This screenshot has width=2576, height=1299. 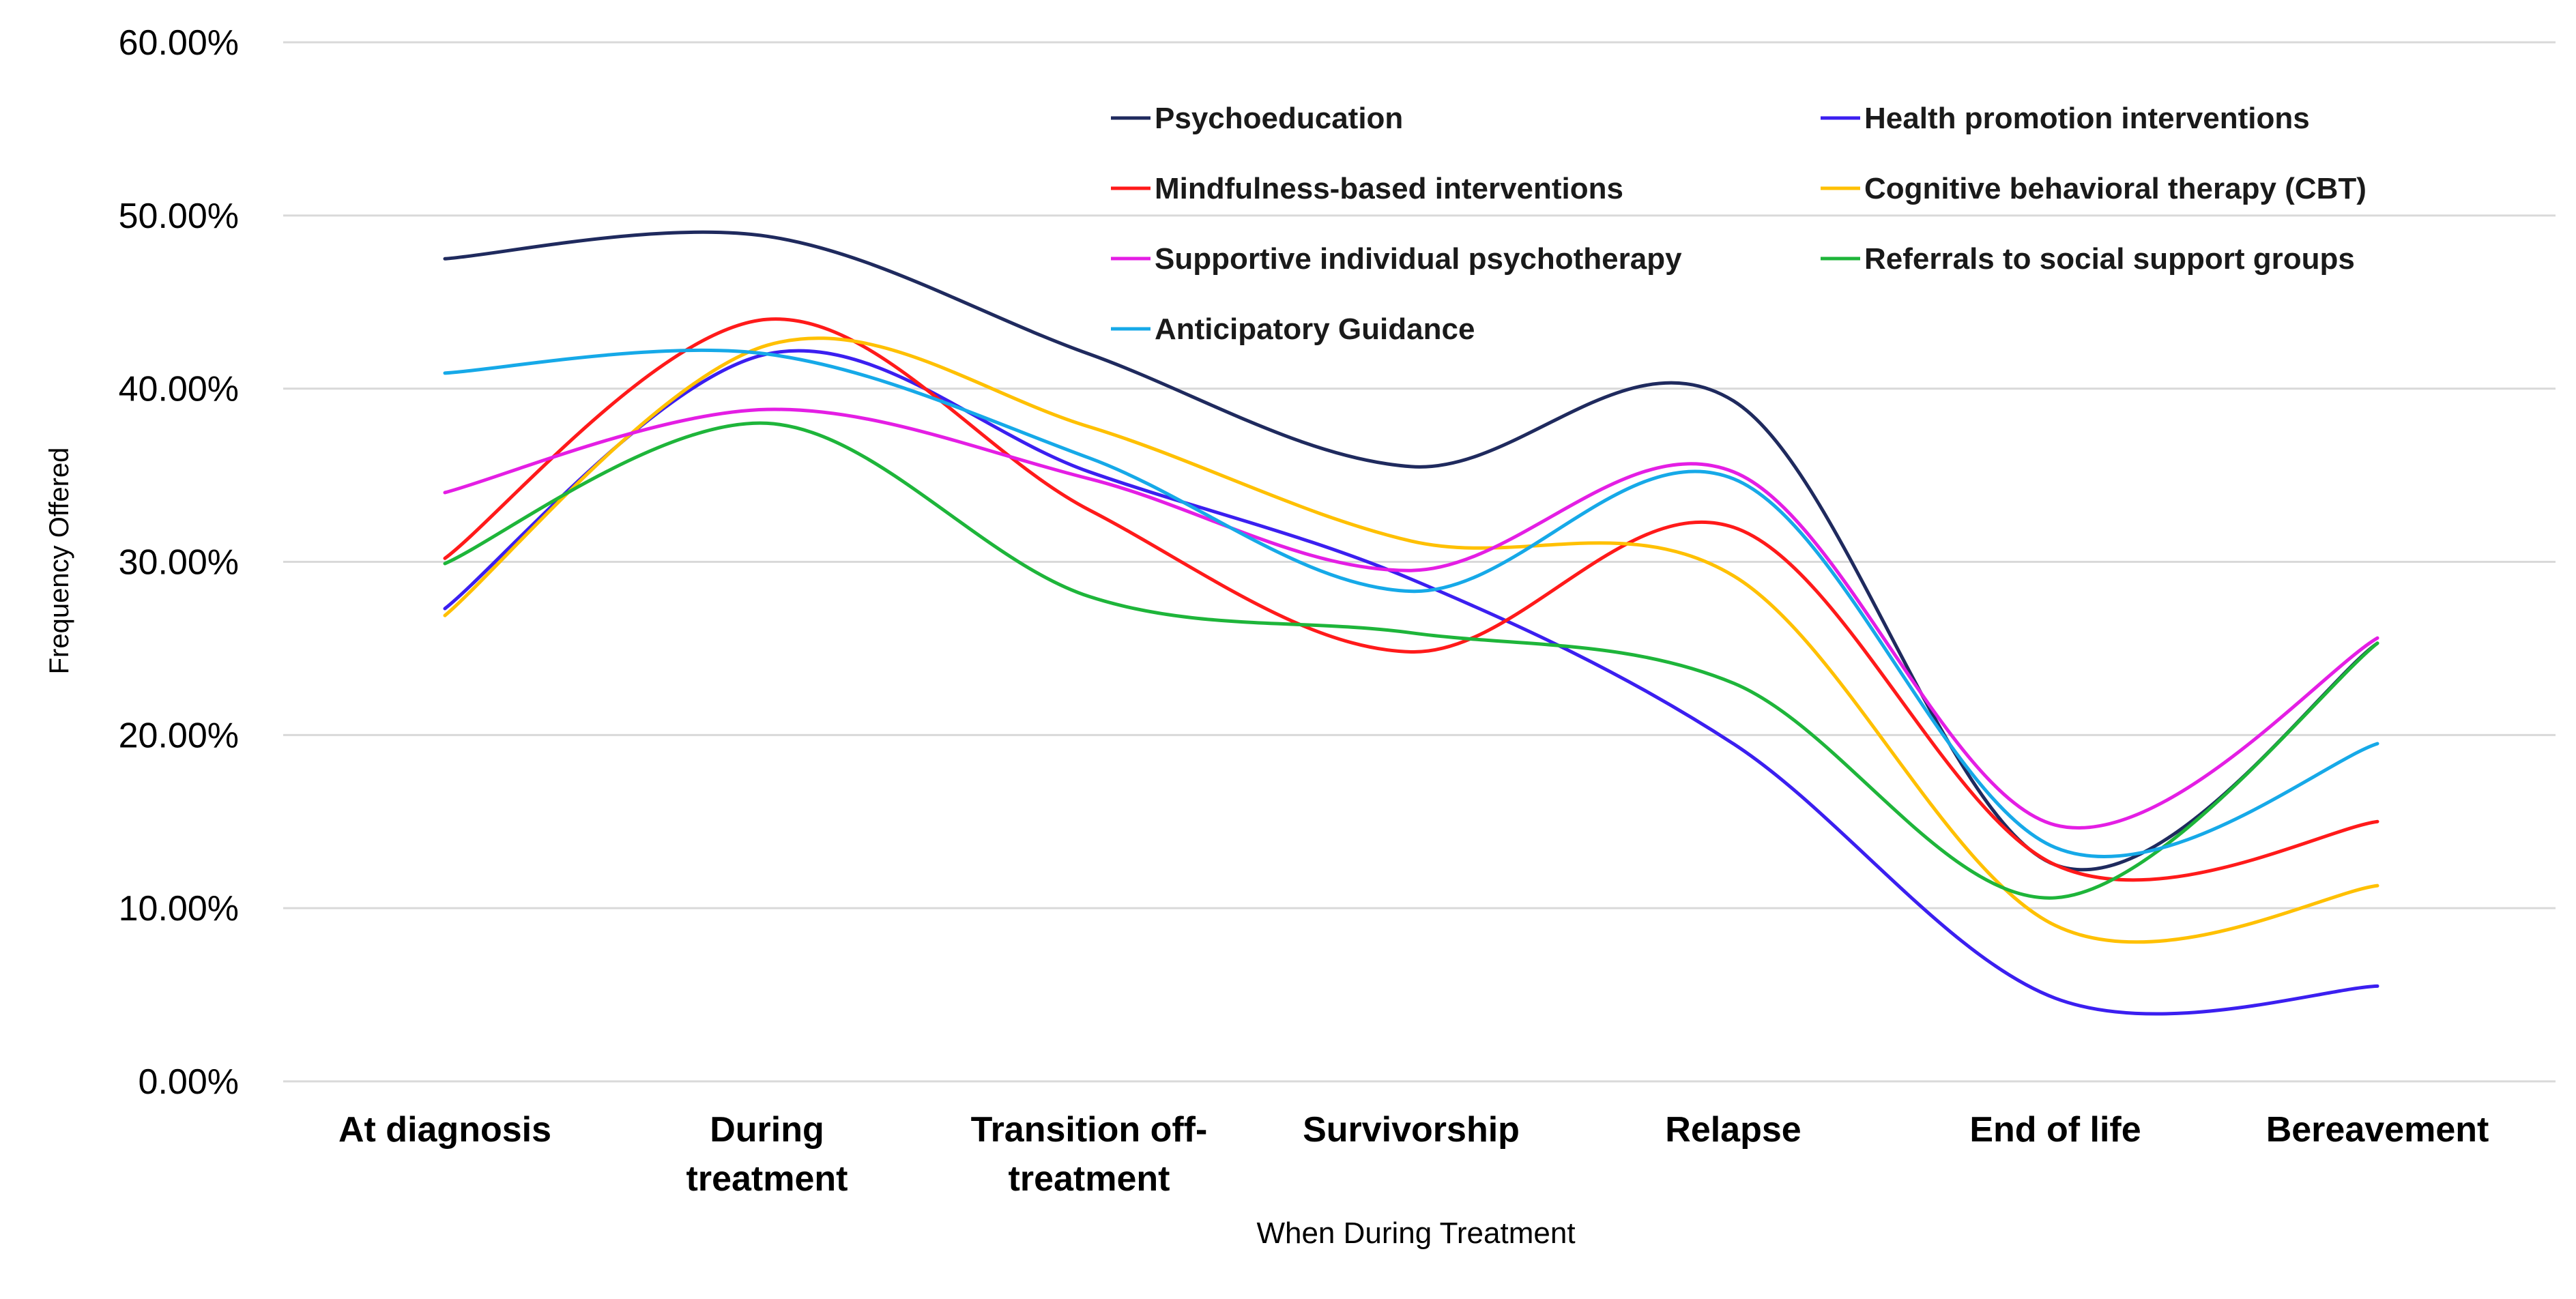 What do you see at coordinates (1279, 118) in the screenshot?
I see `legend-label-psychoeducation: Psychoeducation` at bounding box center [1279, 118].